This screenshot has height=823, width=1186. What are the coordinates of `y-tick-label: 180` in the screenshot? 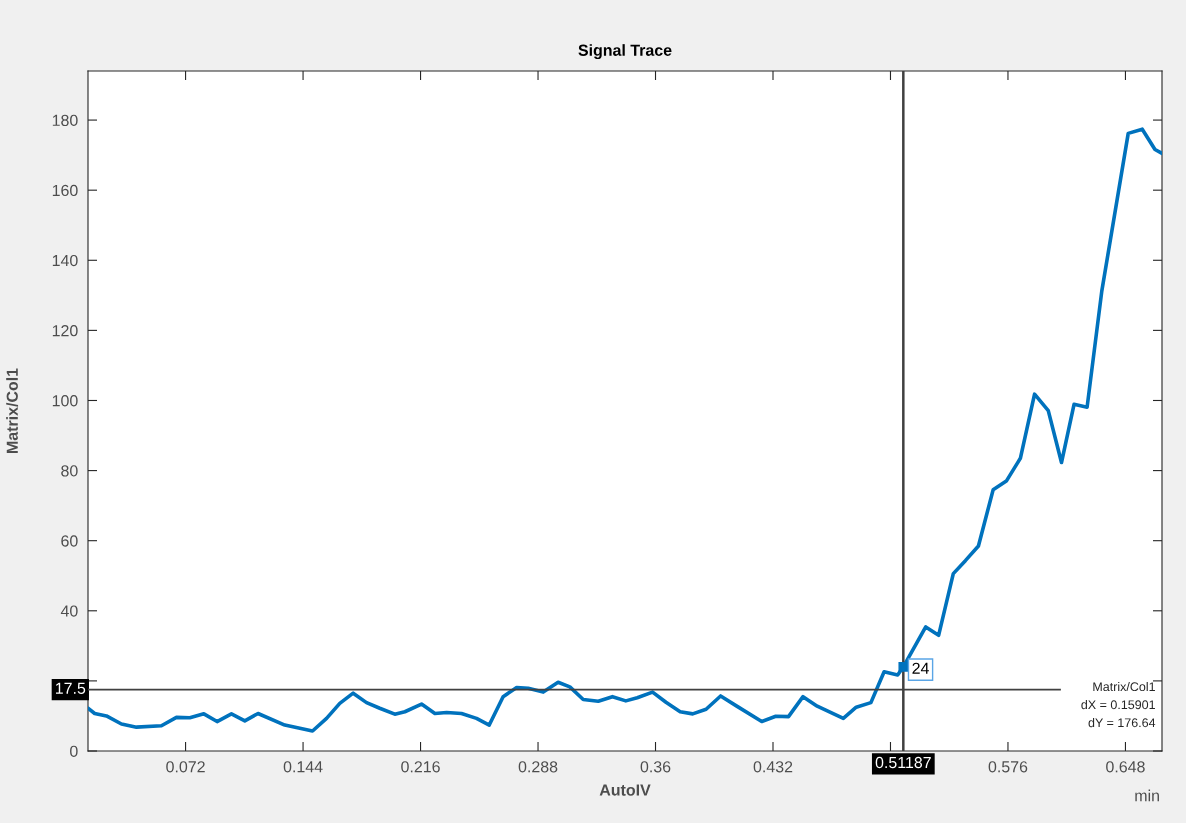 It's located at (65, 120).